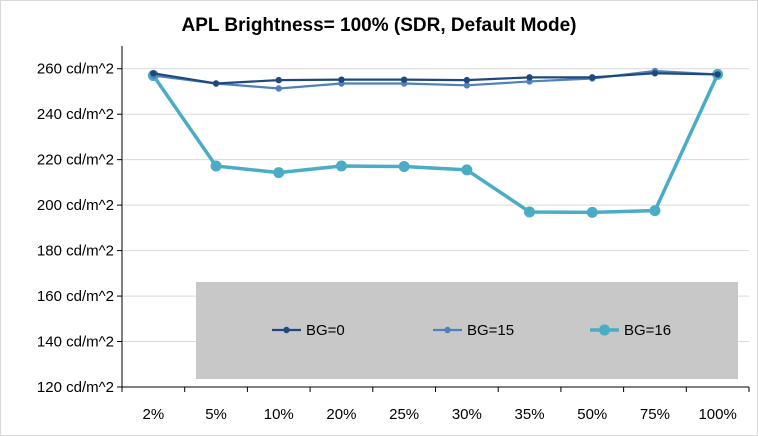 The image size is (758, 436). I want to click on x-tick-label: 75%, so click(655, 414).